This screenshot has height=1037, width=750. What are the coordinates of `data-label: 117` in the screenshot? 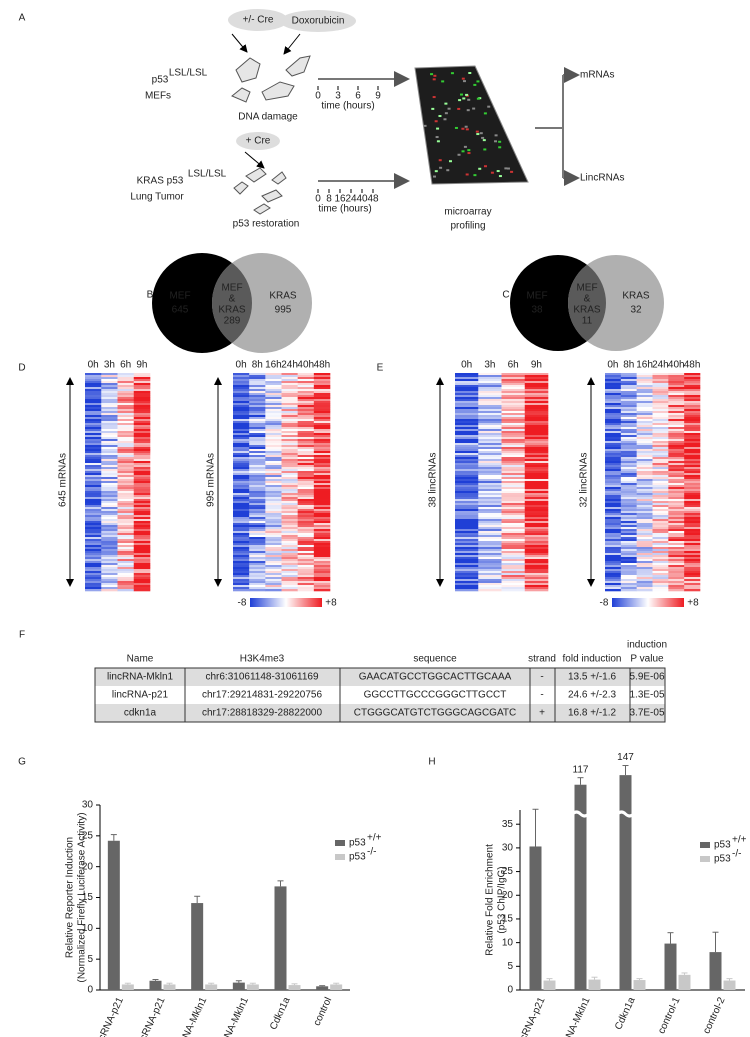 It's located at (581, 769).